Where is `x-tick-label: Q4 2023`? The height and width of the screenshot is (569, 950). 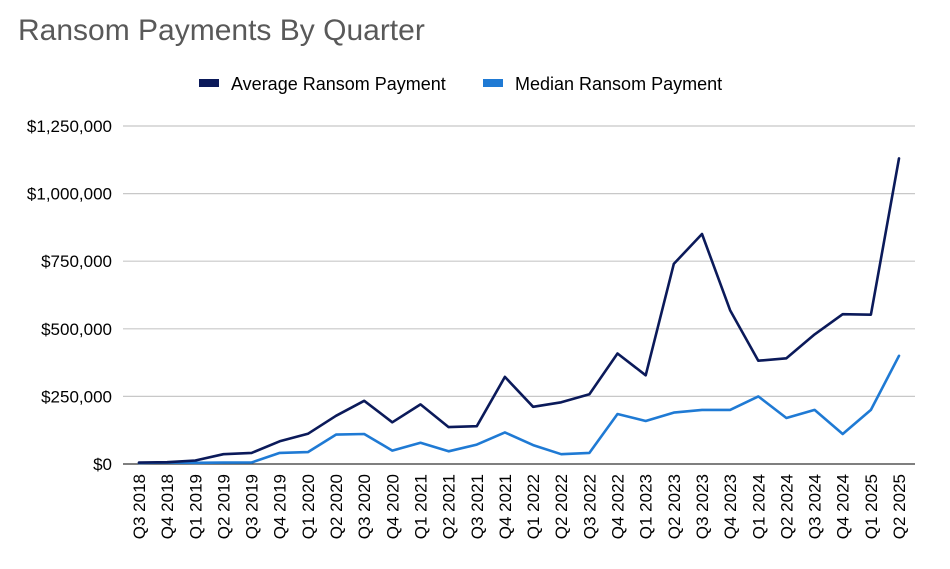
x-tick-label: Q4 2023 is located at coordinates (730, 506).